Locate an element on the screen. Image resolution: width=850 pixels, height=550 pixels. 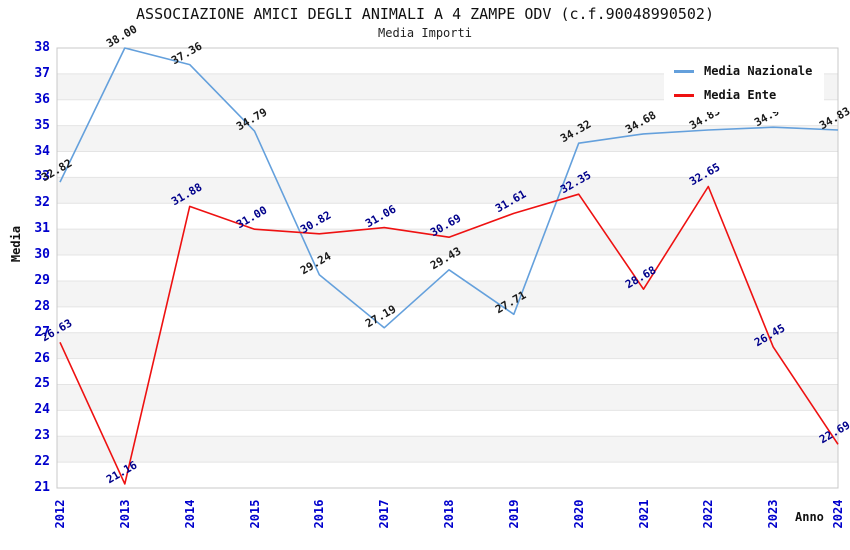
y-tick-label: 22 is located at coordinates (42, 462).